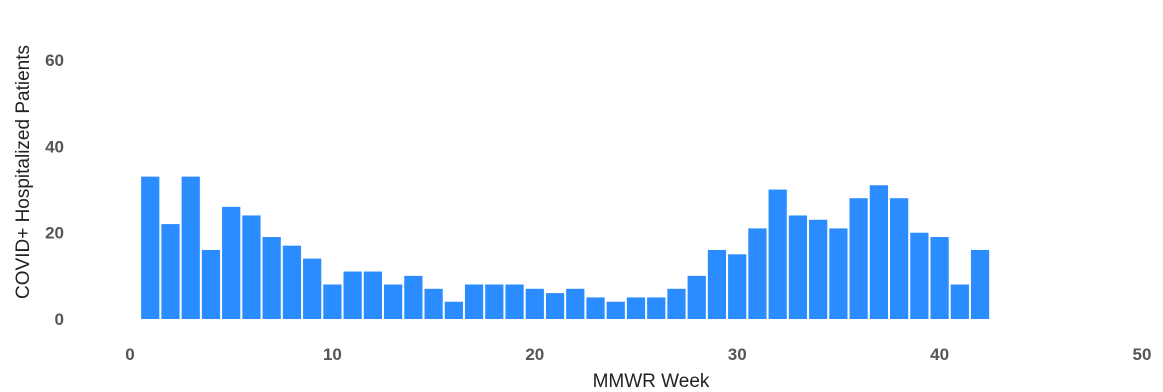  What do you see at coordinates (23, 172) in the screenshot?
I see `y-axis-label: COVID+ Hospitalized Patients` at bounding box center [23, 172].